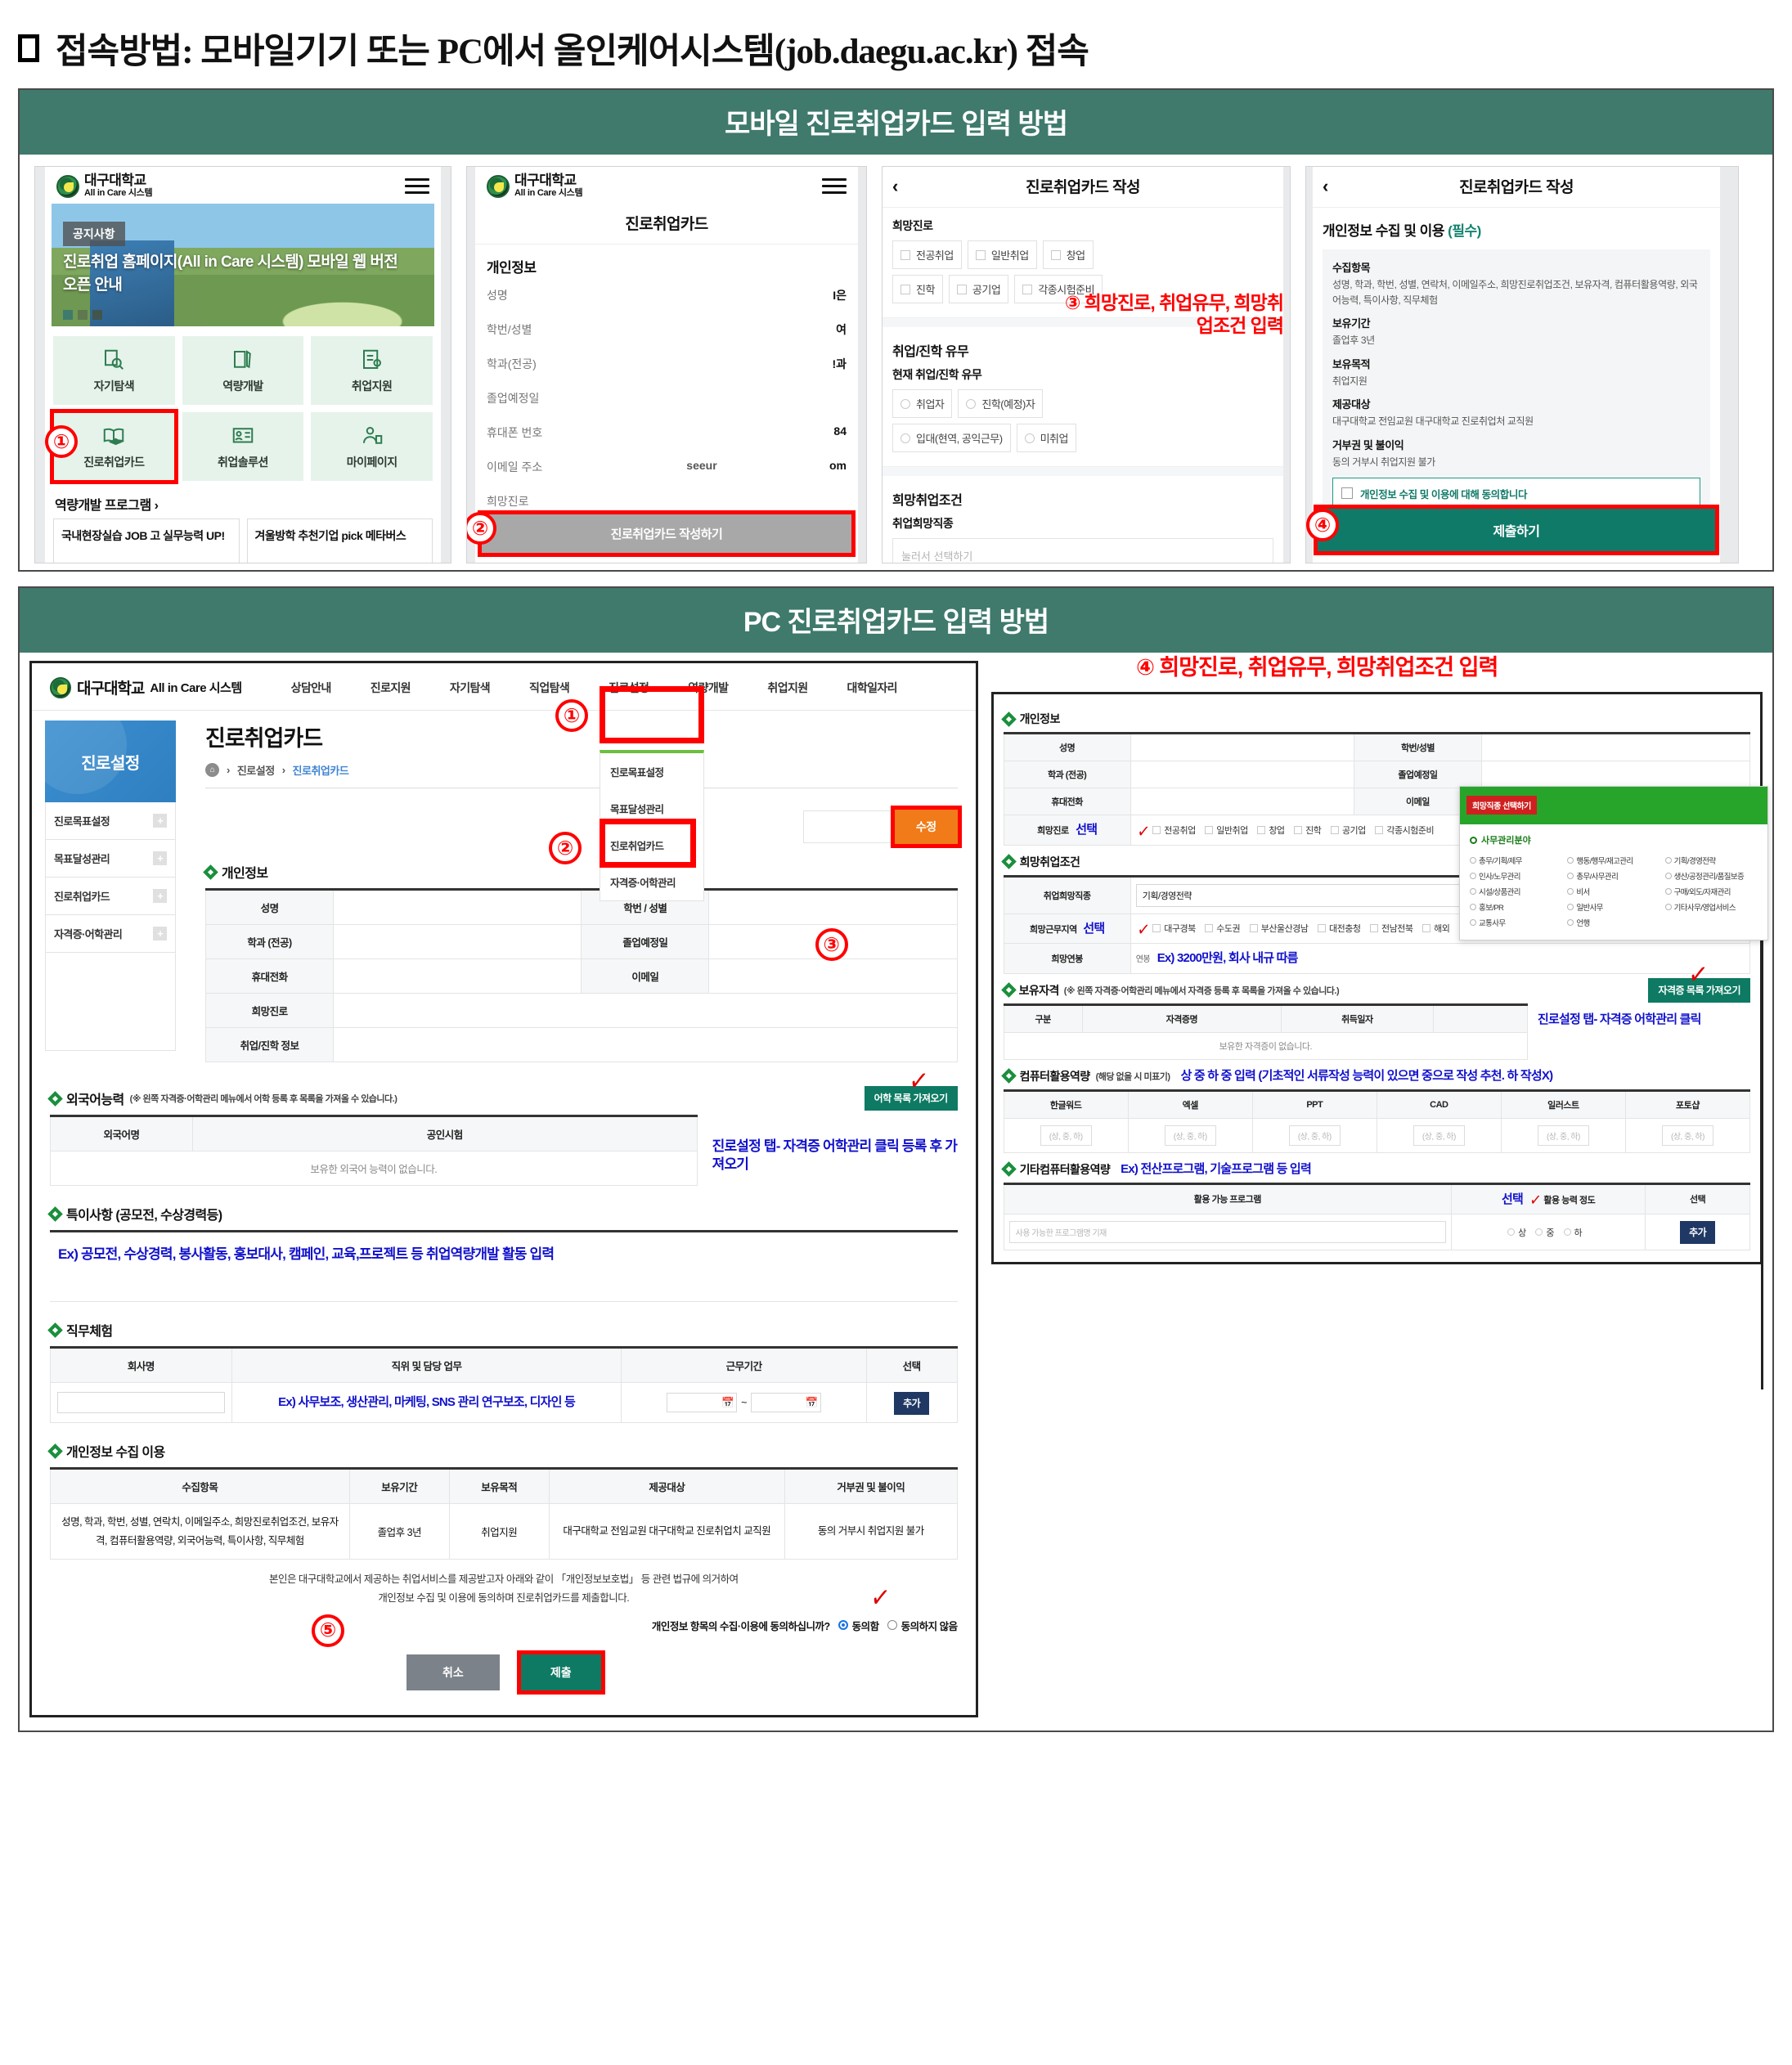 The image size is (1792, 2065). Describe the element at coordinates (1001, 403) in the screenshot. I see `radio-option: 진학(예정)자` at that location.